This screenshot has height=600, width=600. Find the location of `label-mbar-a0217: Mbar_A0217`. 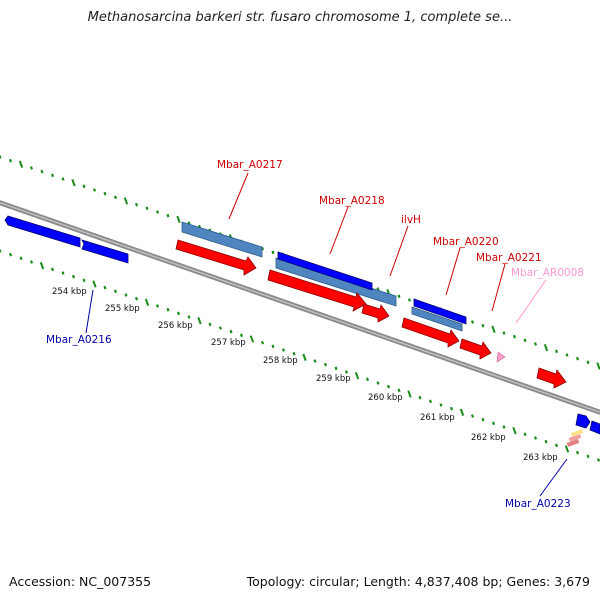

label-mbar-a0217: Mbar_A0217 is located at coordinates (250, 165).